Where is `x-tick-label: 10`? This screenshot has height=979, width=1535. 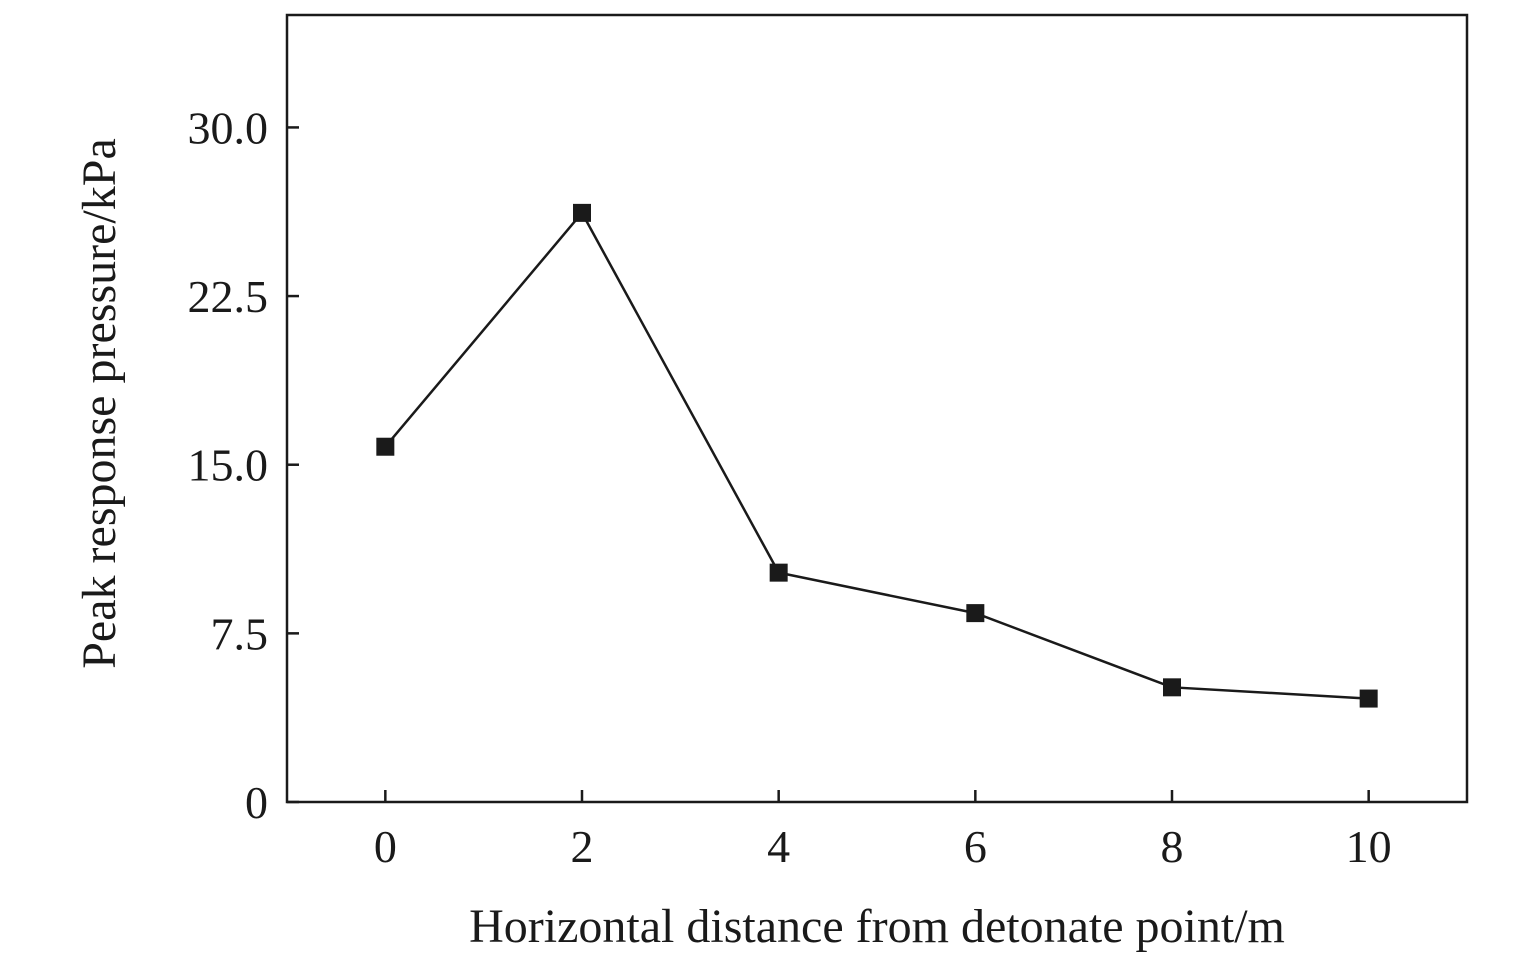 x-tick-label: 10 is located at coordinates (1369, 846).